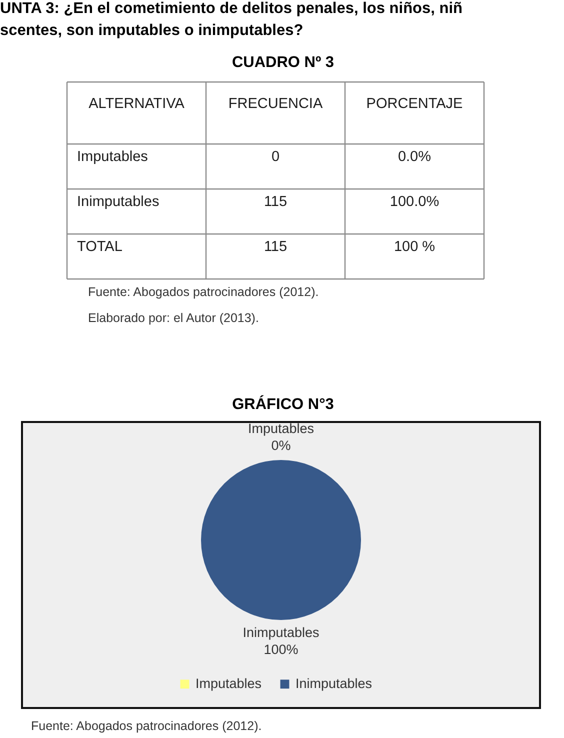 The height and width of the screenshot is (738, 564). Describe the element at coordinates (136, 104) in the screenshot. I see `text: ALTERNATIVA` at that location.